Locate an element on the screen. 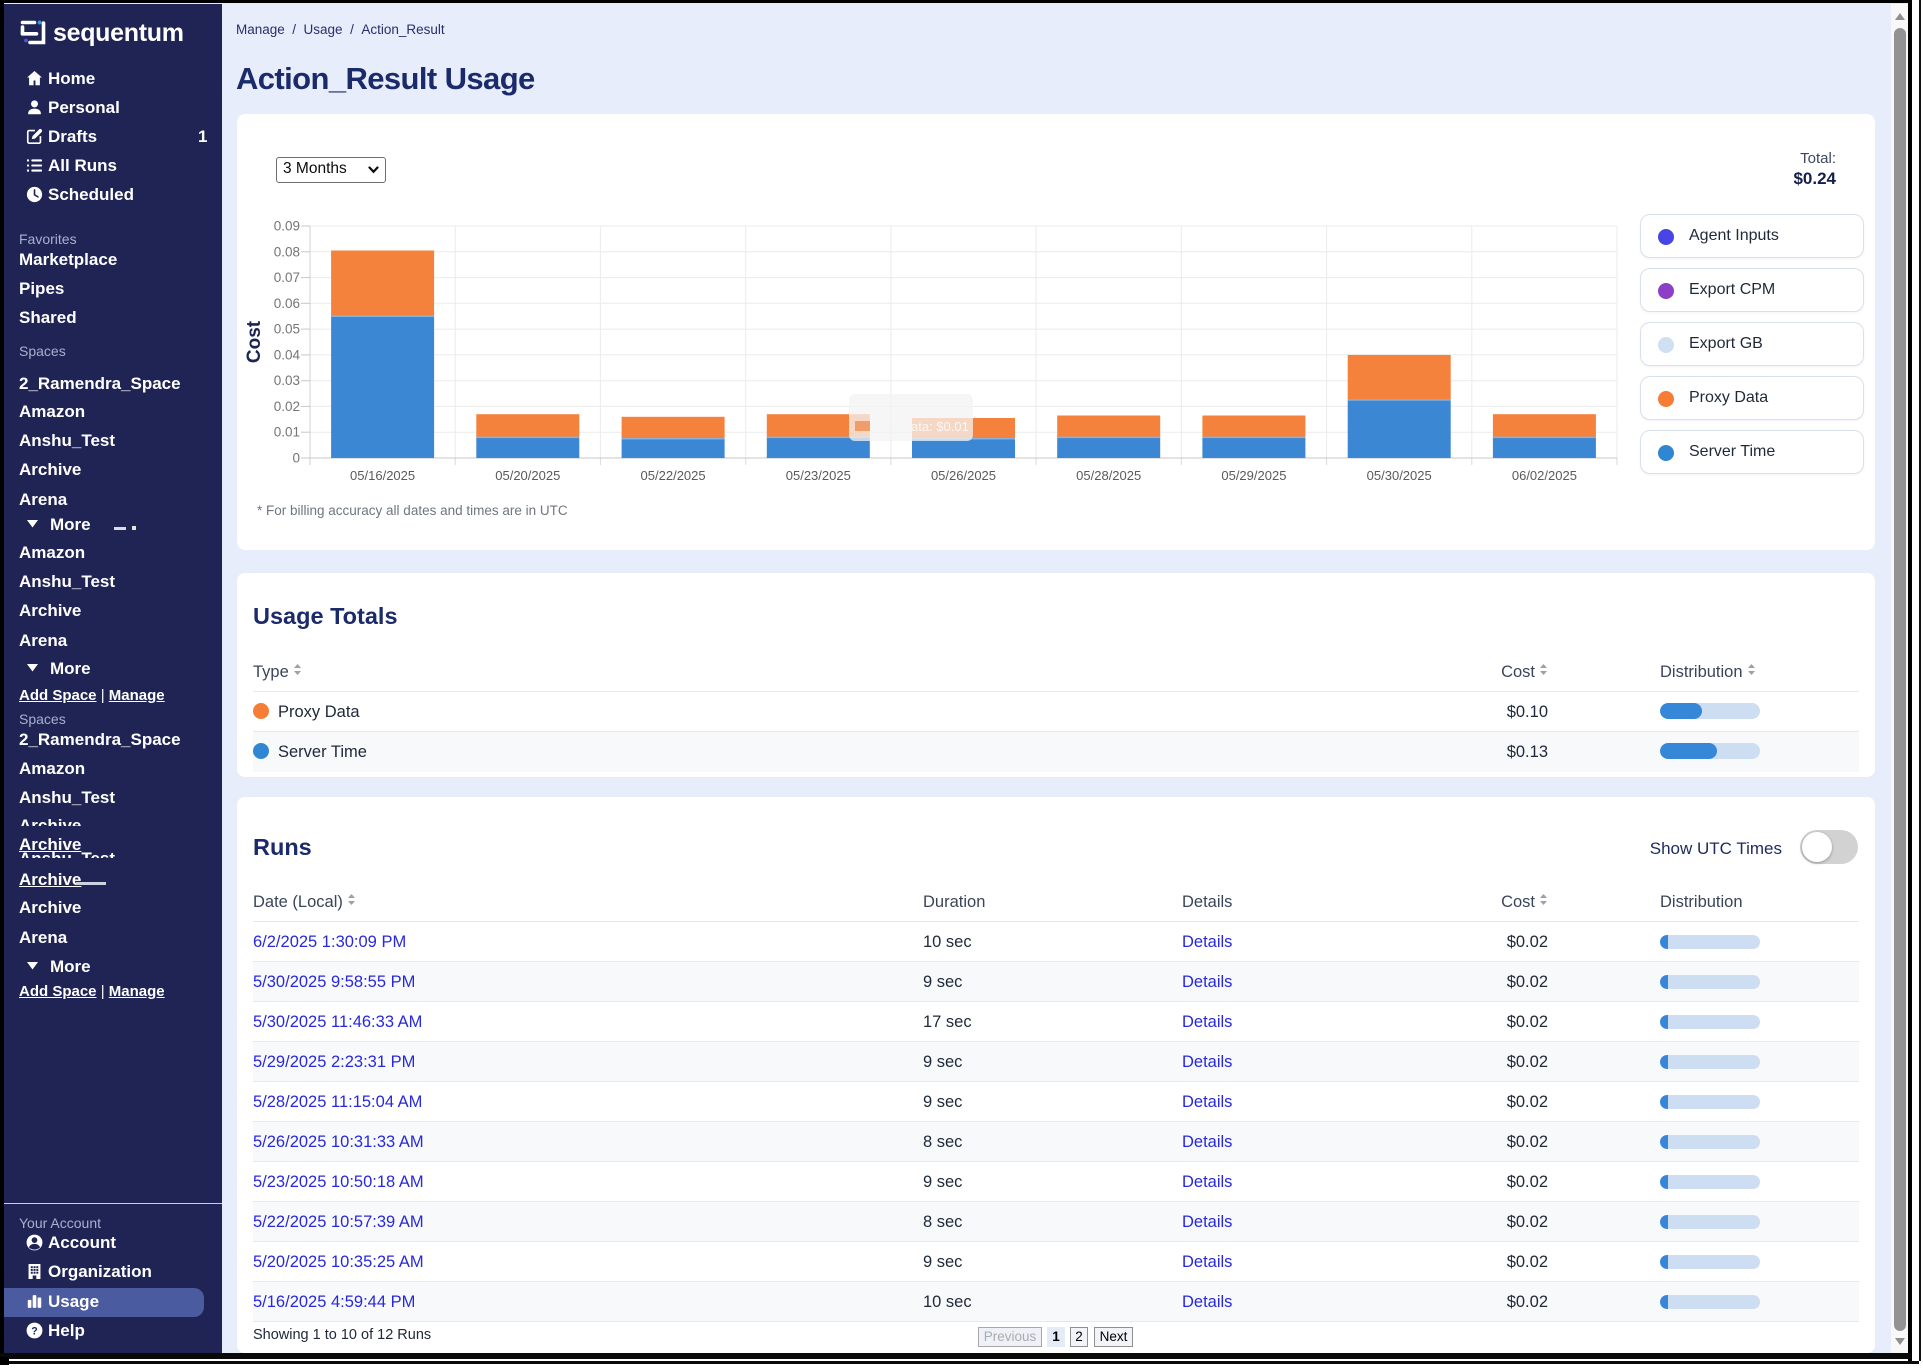 Image resolution: width=1923 pixels, height=1369 pixels. svg-text: 0.06 is located at coordinates (287, 303).